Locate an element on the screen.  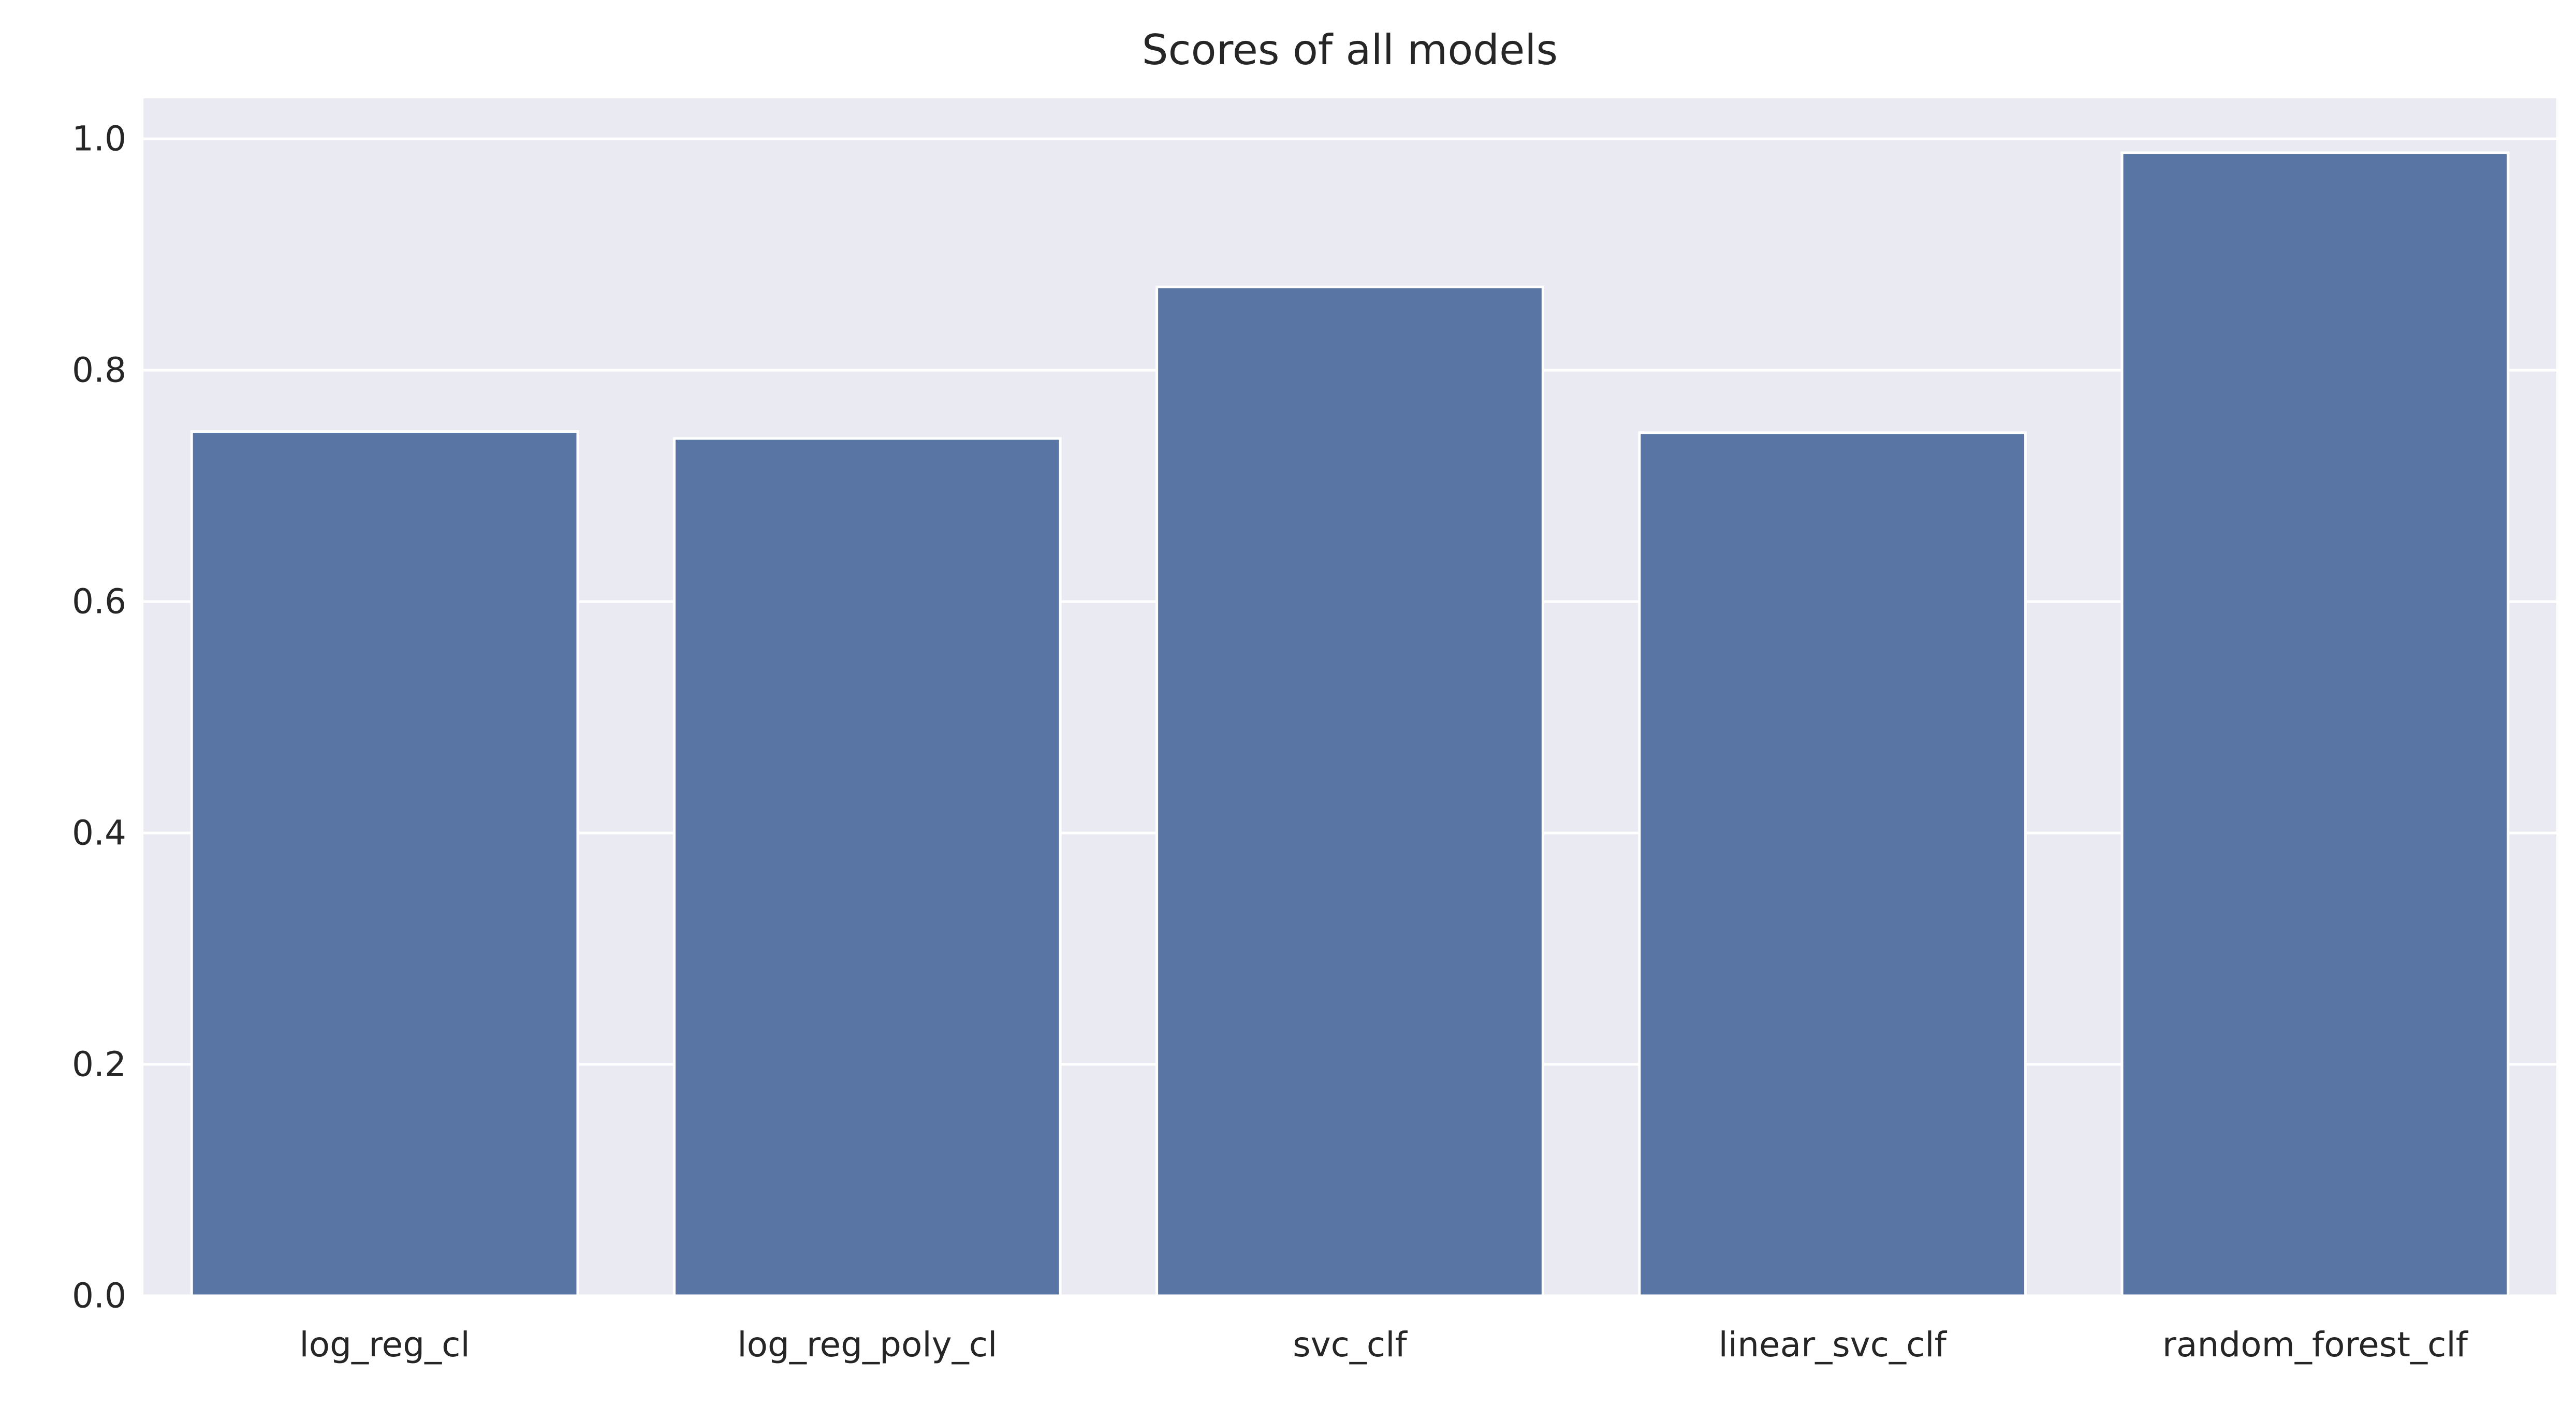
x-tick-label: log_reg_poly_cl is located at coordinates (867, 1345).